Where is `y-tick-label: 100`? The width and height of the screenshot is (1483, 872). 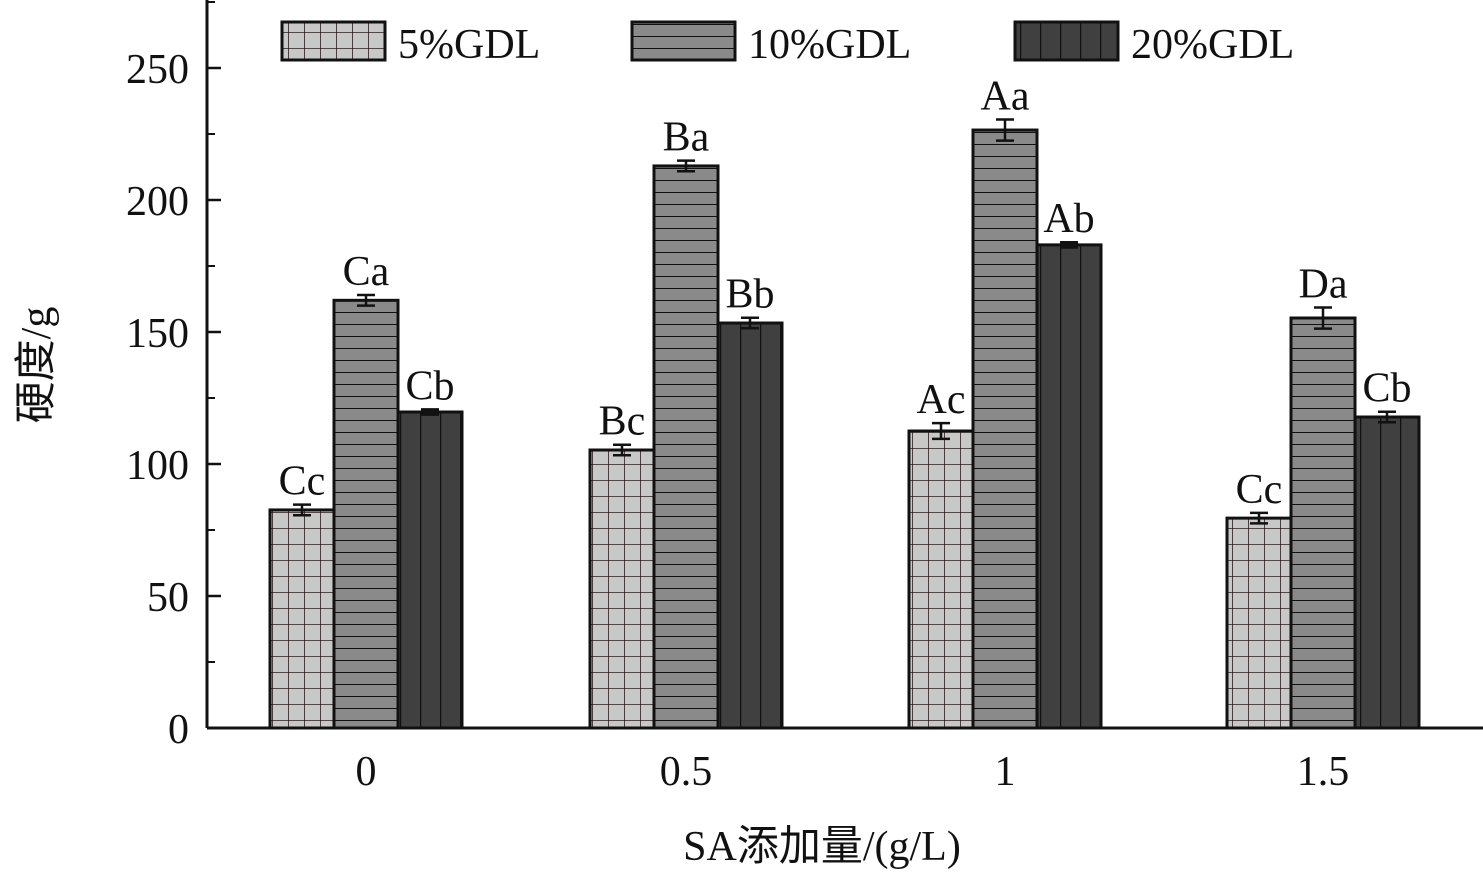
y-tick-label: 100 is located at coordinates (157, 466).